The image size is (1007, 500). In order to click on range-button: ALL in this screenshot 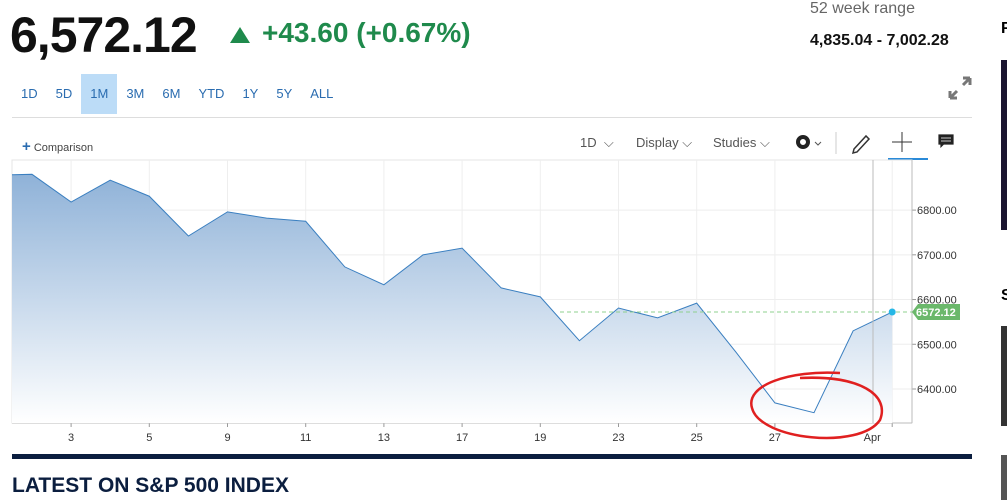, I will do `click(322, 93)`.